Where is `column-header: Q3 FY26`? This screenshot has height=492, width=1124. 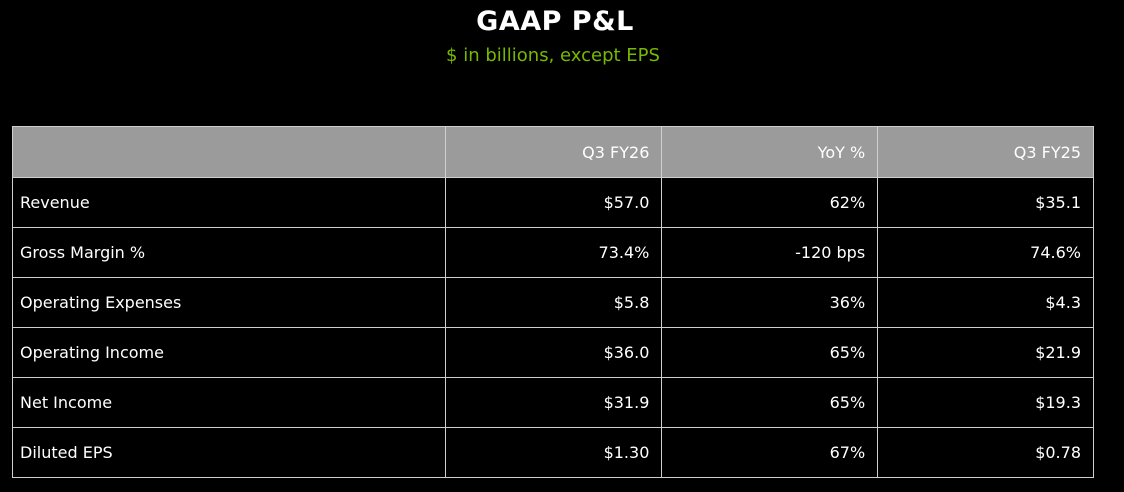
column-header: Q3 FY26 is located at coordinates (553, 152).